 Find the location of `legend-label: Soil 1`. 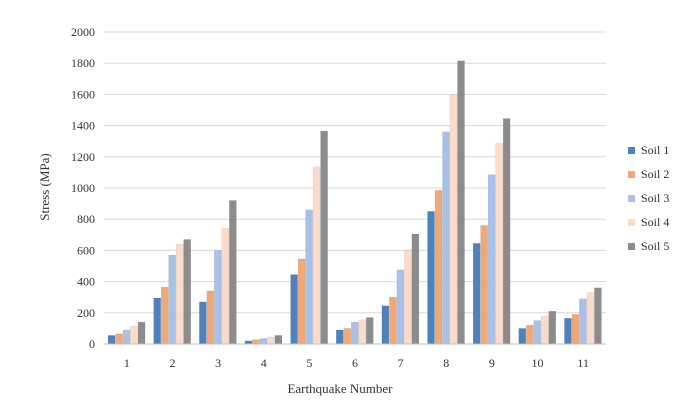

legend-label: Soil 1 is located at coordinates (655, 150).